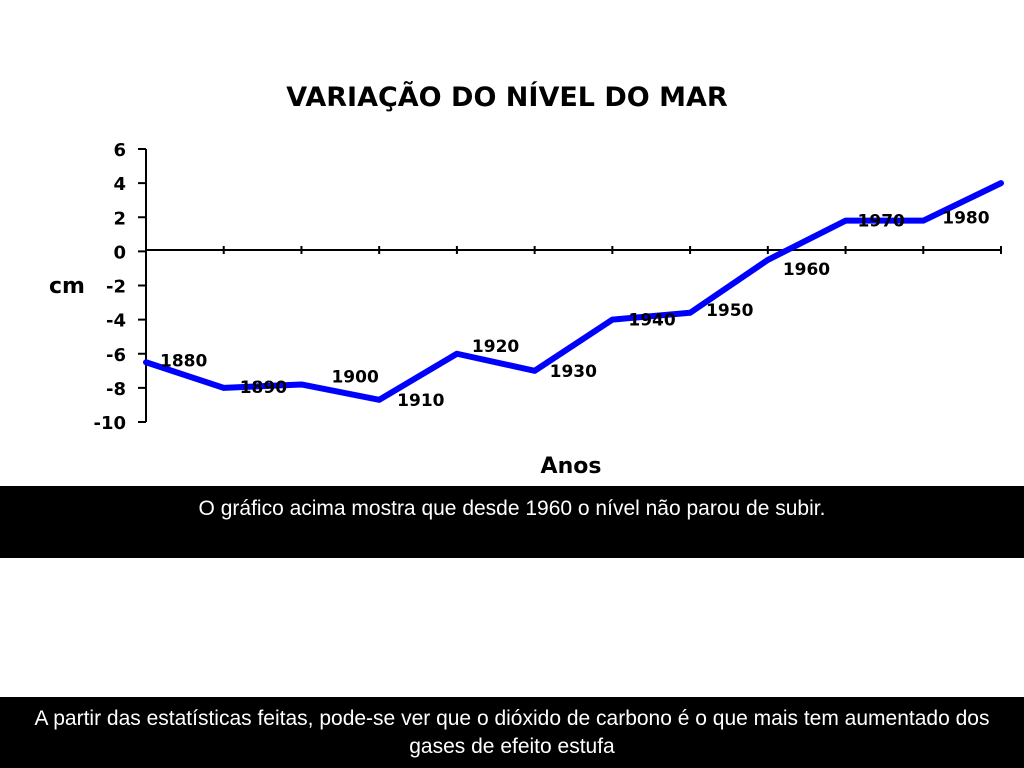 The height and width of the screenshot is (768, 1024). What do you see at coordinates (263, 388) in the screenshot?
I see `data-label: 1890` at bounding box center [263, 388].